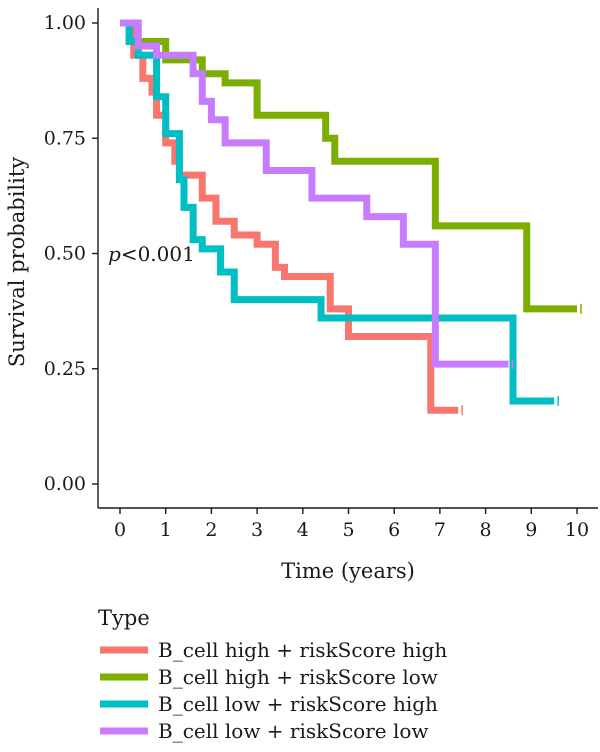 The height and width of the screenshot is (752, 600). I want to click on y-tick-label: 0.75, so click(65, 138).